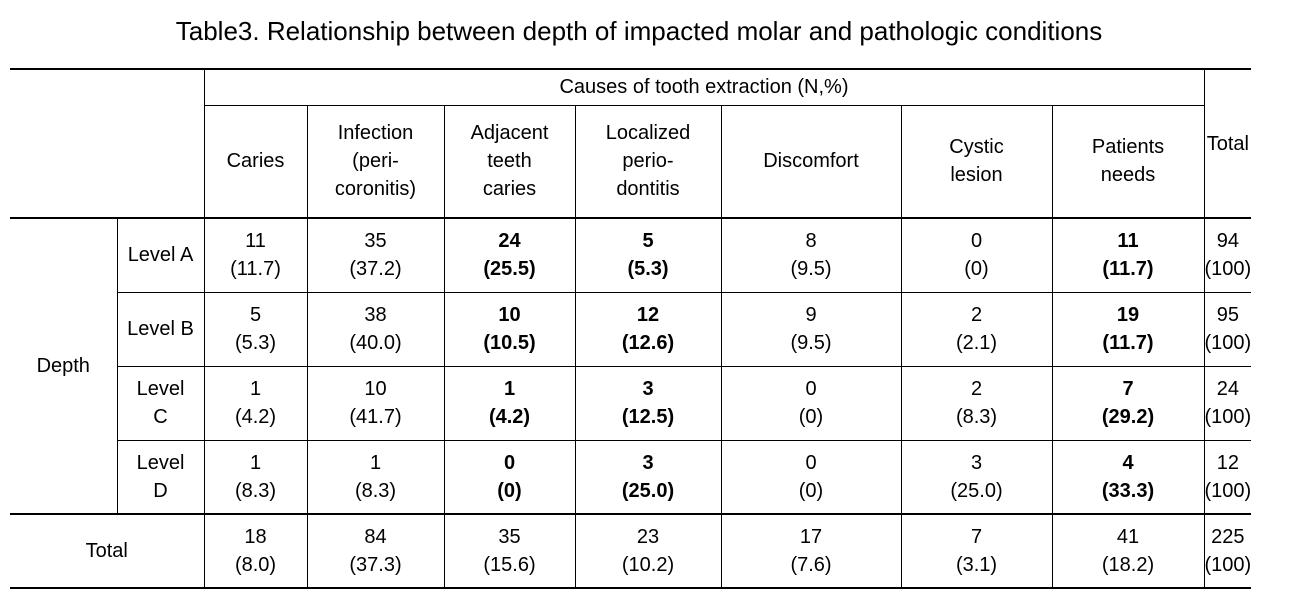 Image resolution: width=1295 pixels, height=598 pixels. I want to click on data-cell: 24 (25.5), so click(510, 255).